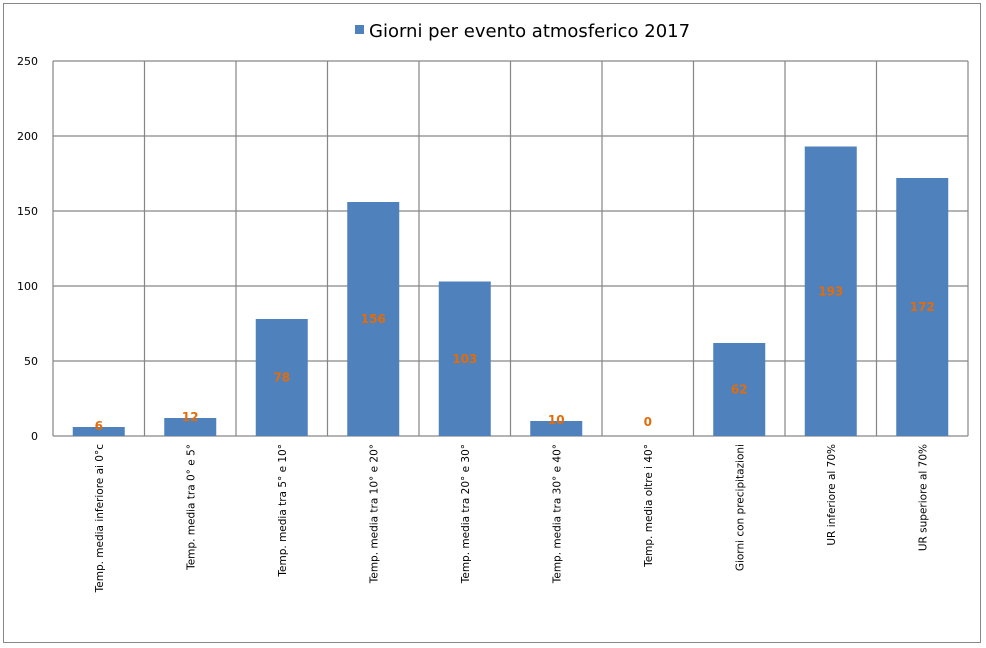  I want to click on data-label: 172, so click(922, 307).